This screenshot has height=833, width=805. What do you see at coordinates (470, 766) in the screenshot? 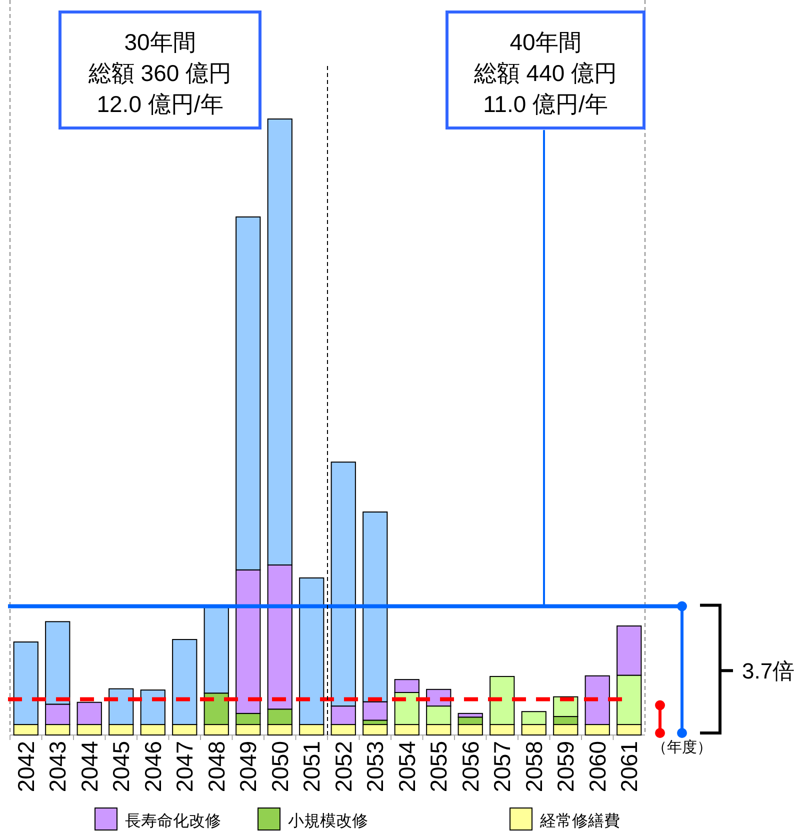
I see `x-tick-label: 2056` at bounding box center [470, 766].